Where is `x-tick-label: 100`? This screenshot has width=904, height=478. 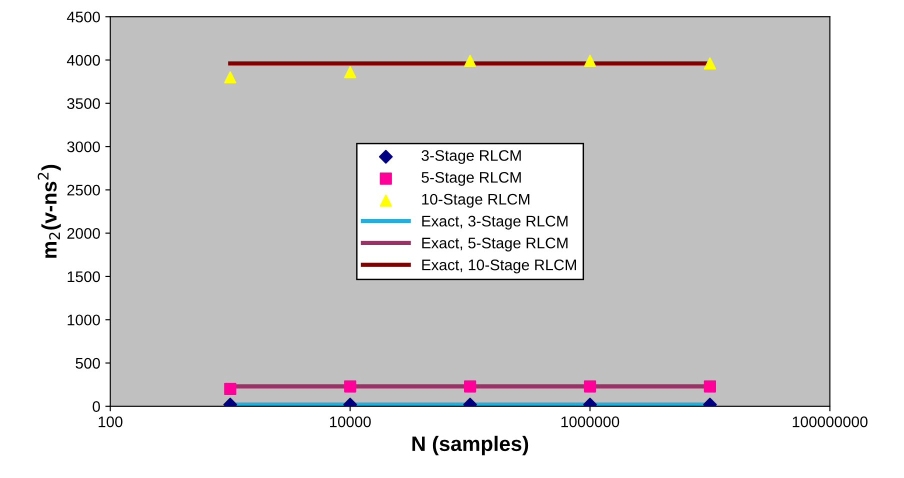 x-tick-label: 100 is located at coordinates (110, 422).